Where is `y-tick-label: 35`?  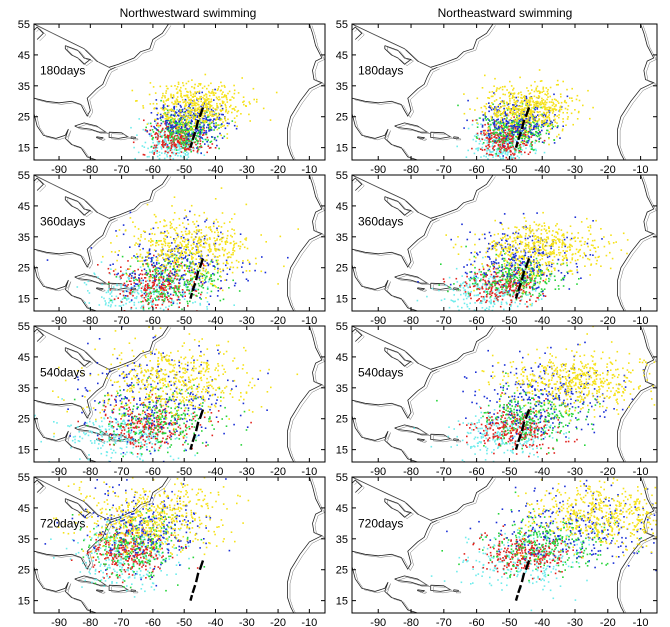
y-tick-label: 35 is located at coordinates (24, 238).